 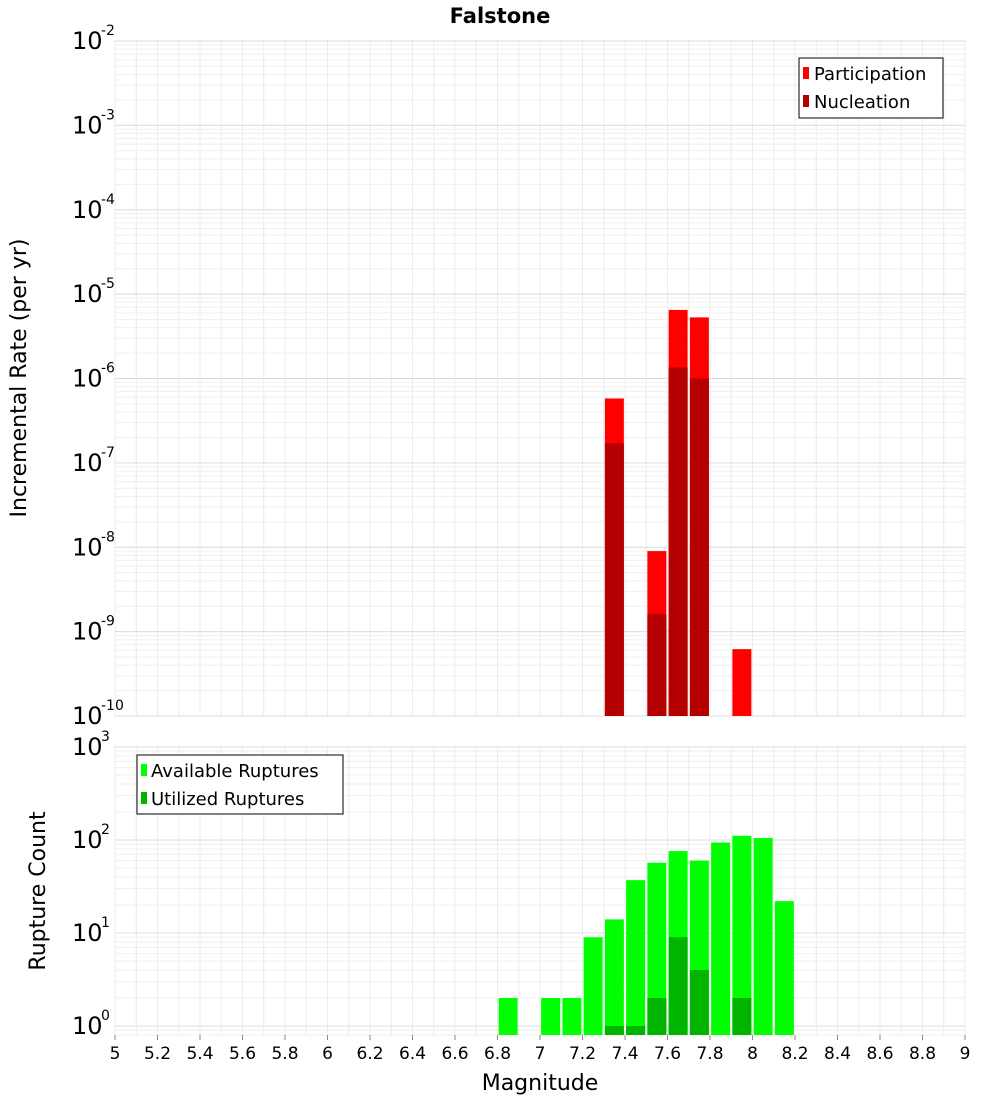 What do you see at coordinates (38, 891) in the screenshot?
I see `bottom-y-axis-label: Rupture Count` at bounding box center [38, 891].